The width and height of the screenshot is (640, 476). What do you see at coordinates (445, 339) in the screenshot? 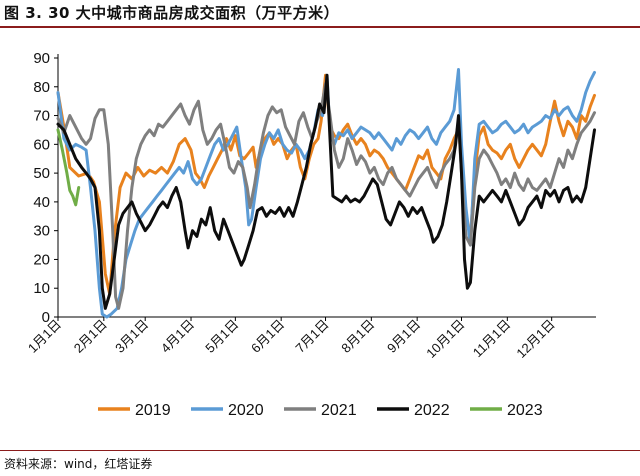
I see `x-tick-label: 10月1日` at bounding box center [445, 339].